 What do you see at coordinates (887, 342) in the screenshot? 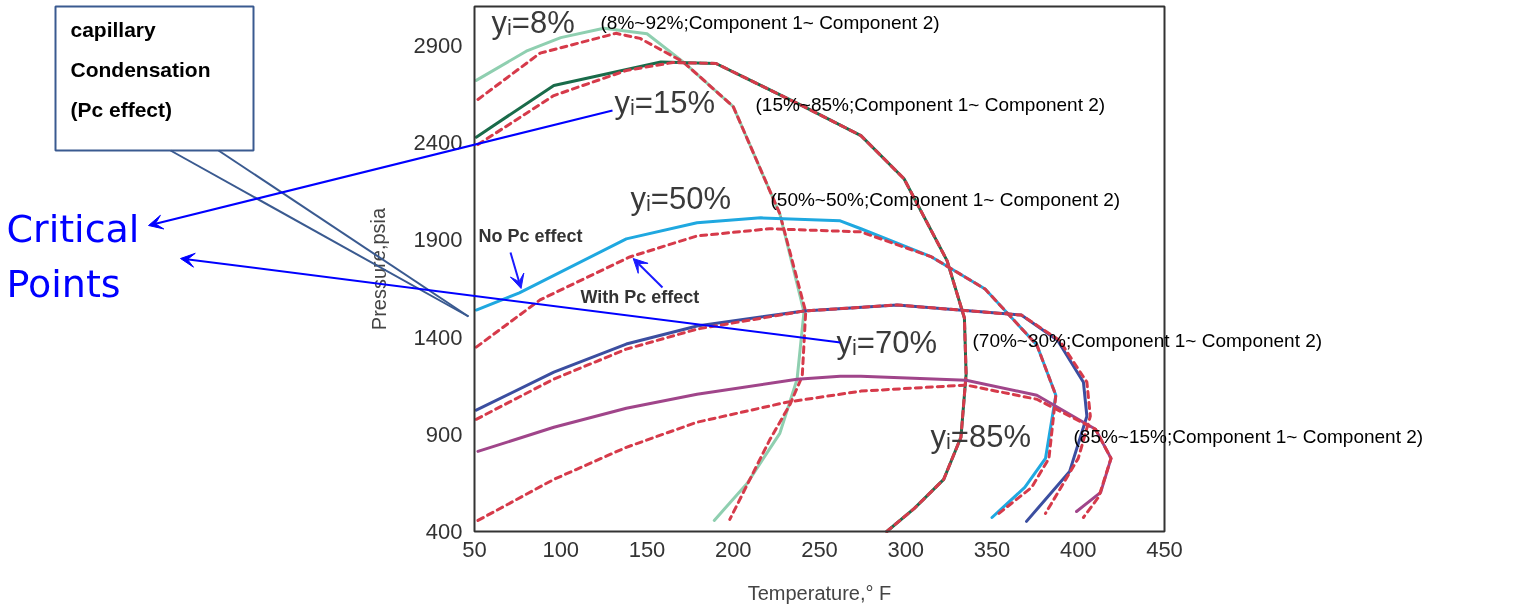
I see `annotation: yᵢ=70%` at bounding box center [887, 342].